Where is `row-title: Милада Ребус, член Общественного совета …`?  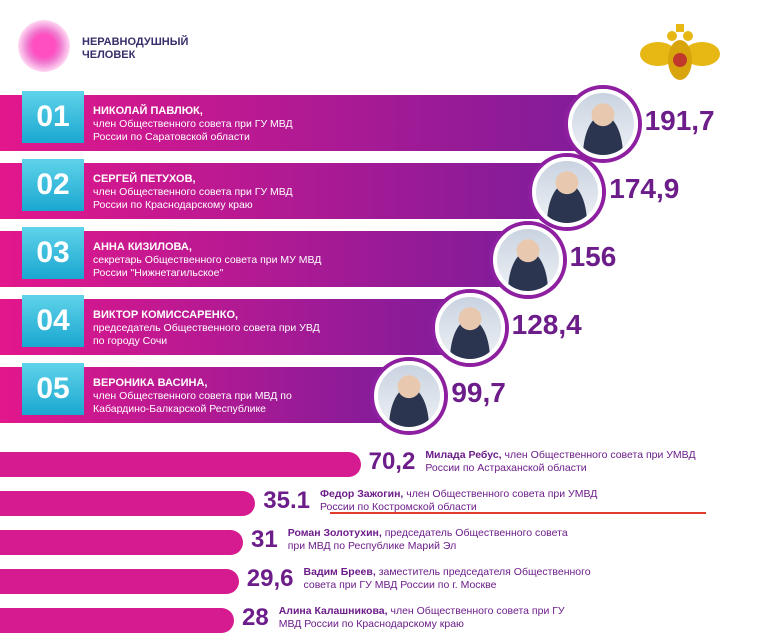 row-title: Милада Ребус, член Общественного совета … is located at coordinates (575, 462).